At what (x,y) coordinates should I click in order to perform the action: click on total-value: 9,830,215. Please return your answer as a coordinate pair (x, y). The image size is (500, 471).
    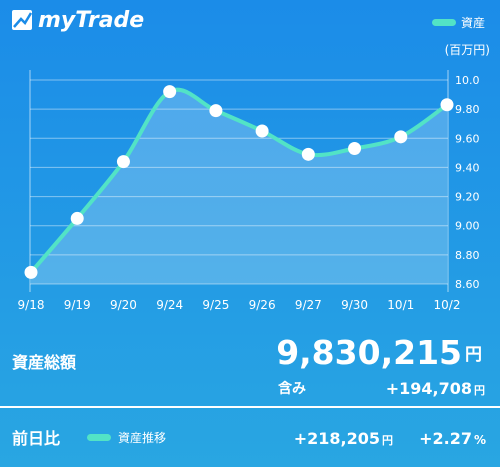
    Looking at the image, I should click on (369, 352).